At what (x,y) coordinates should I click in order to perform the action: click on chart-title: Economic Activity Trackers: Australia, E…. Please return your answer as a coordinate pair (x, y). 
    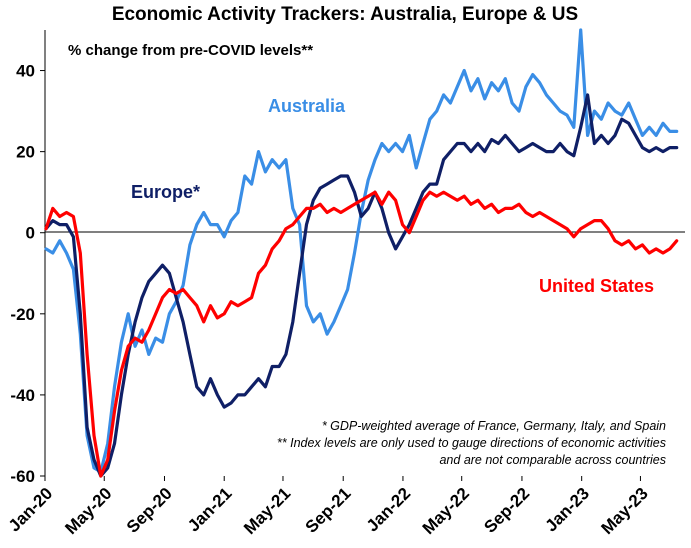
    Looking at the image, I should click on (345, 14).